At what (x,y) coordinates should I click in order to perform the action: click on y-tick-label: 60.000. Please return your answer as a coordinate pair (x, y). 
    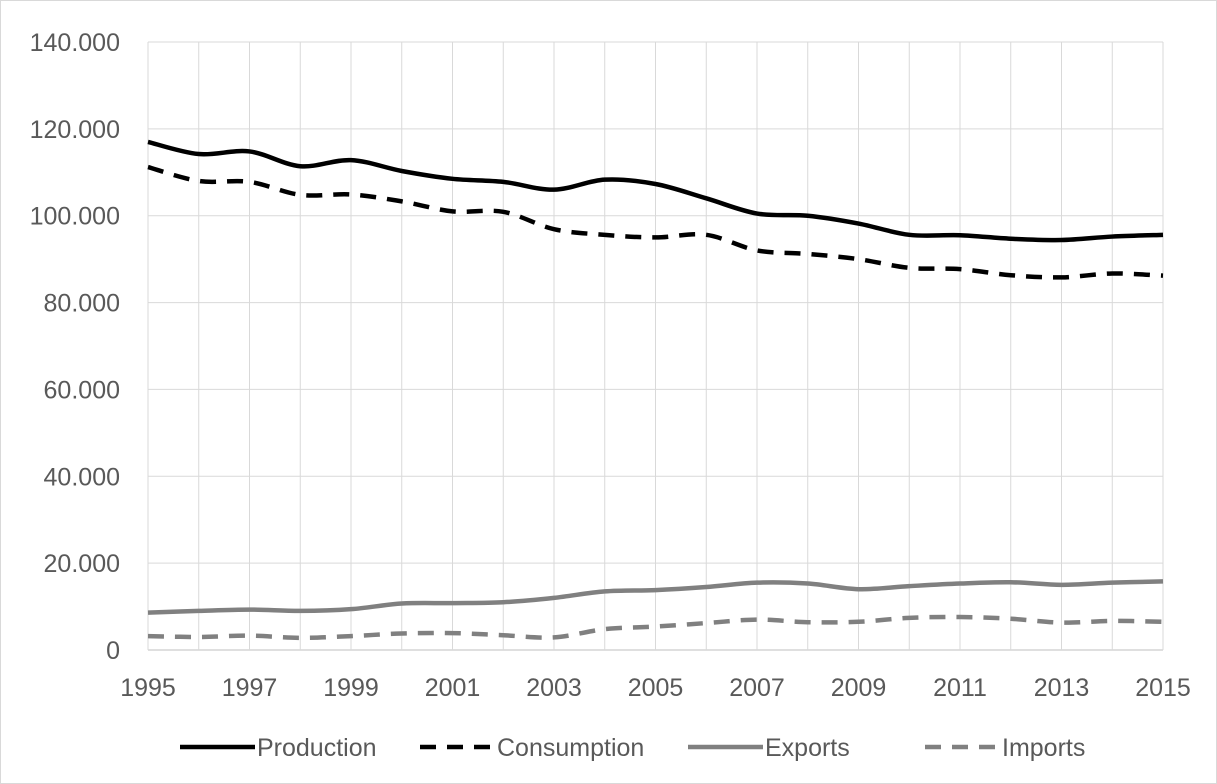
    Looking at the image, I should click on (82, 390).